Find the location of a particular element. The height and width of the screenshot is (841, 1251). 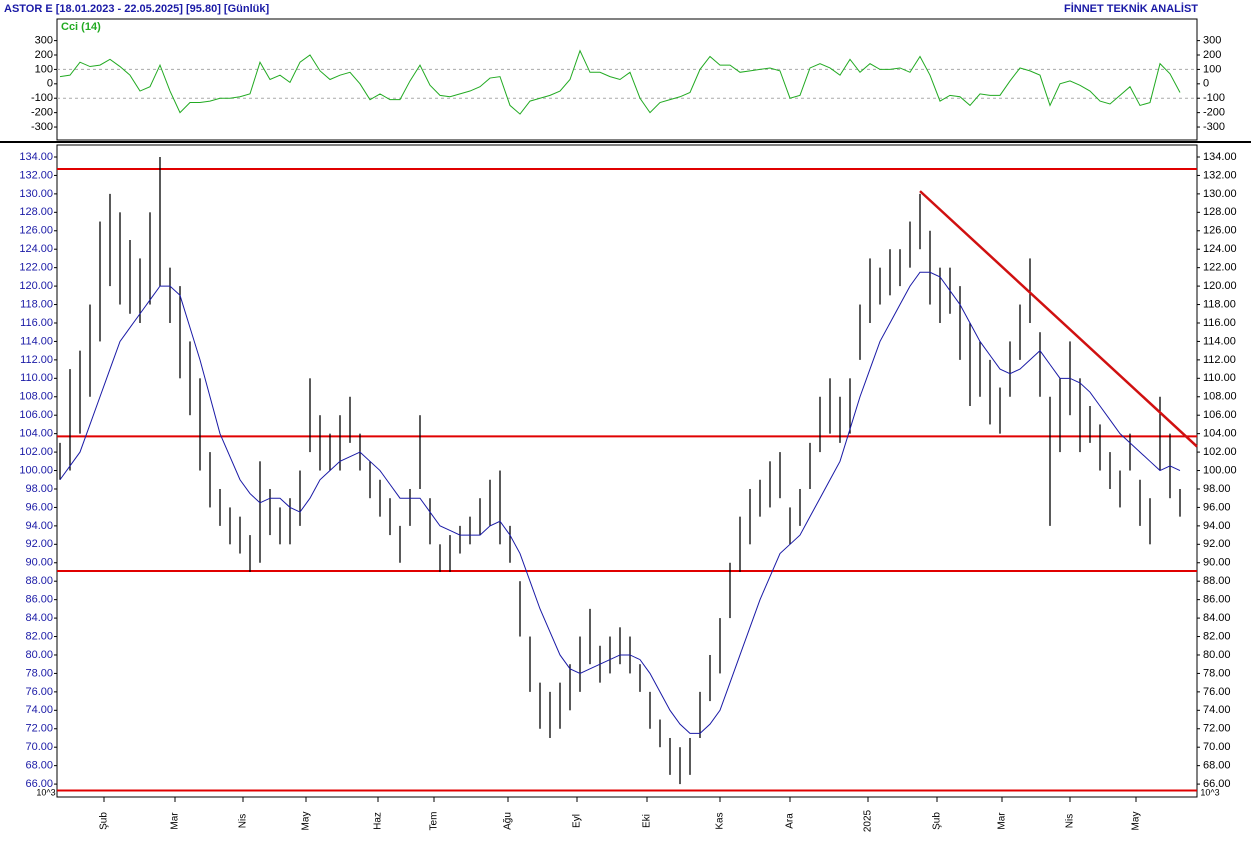

trend-line is located at coordinates (1058, 319).